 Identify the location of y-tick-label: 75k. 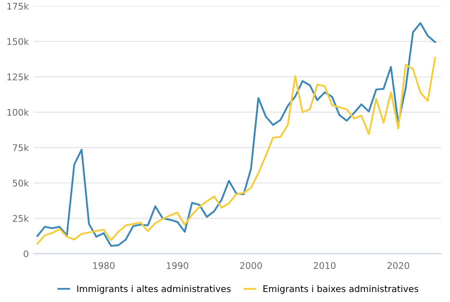
(20, 148).